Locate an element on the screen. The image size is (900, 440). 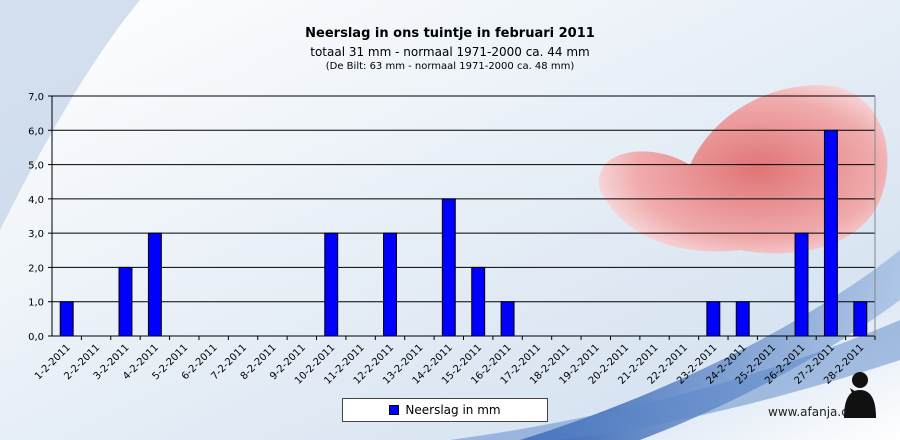
y-tick-label: 3,0 is located at coordinates (36, 234).